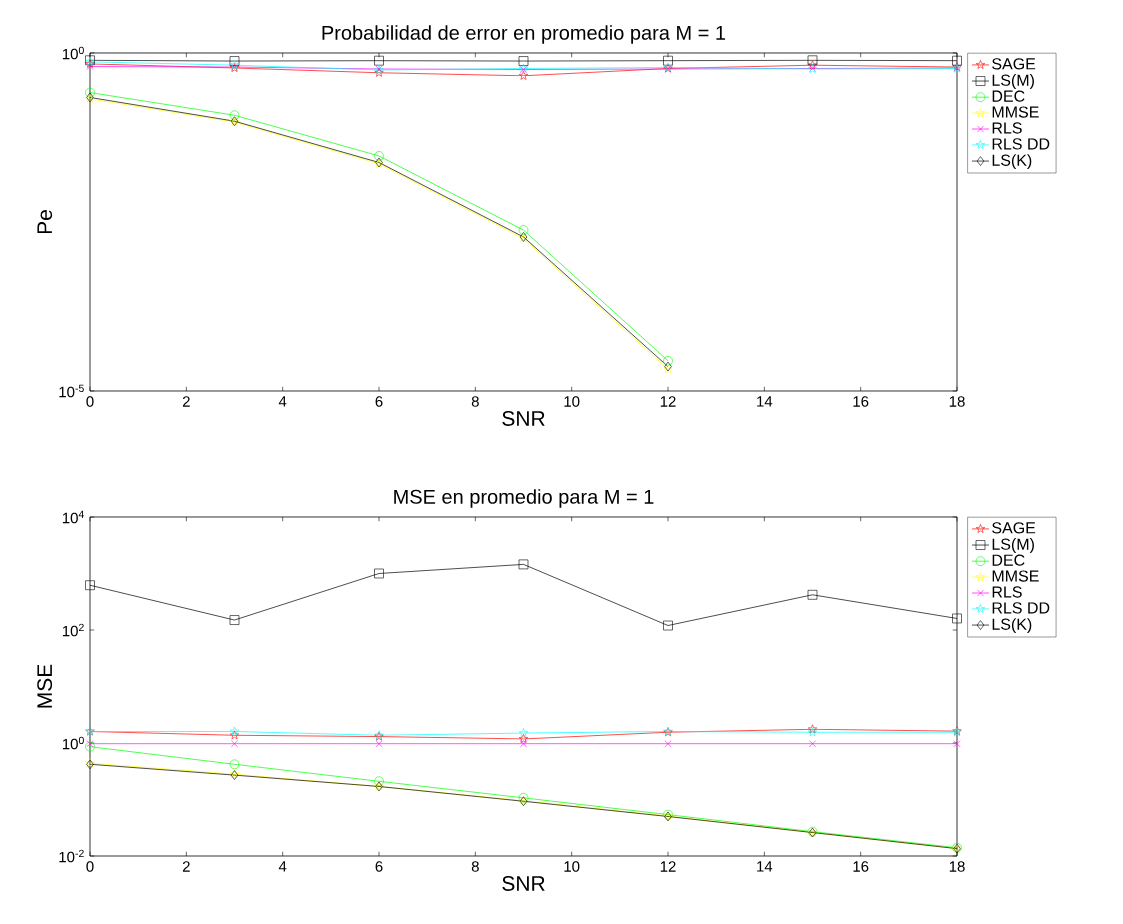 This screenshot has width=1123, height=924. What do you see at coordinates (73, 630) in the screenshot?
I see `y-tick-label: 10$^{2}$` at bounding box center [73, 630].